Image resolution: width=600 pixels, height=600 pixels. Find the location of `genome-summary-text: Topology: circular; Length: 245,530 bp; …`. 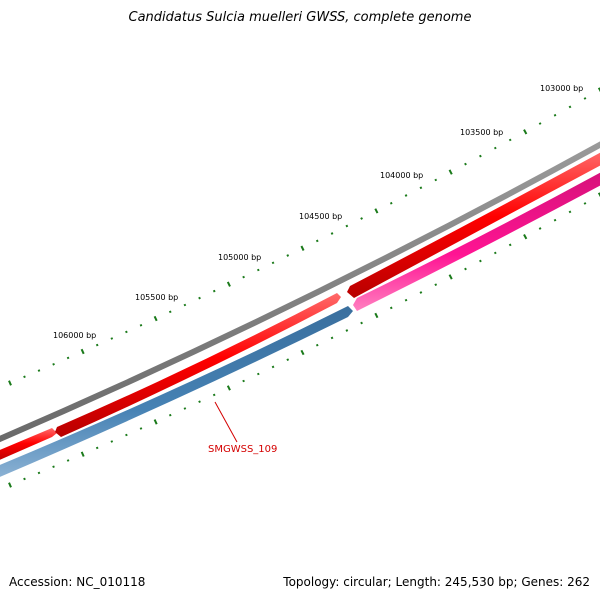

genome-summary-text: Topology: circular; Length: 245,530 bp; … is located at coordinates (436, 582).